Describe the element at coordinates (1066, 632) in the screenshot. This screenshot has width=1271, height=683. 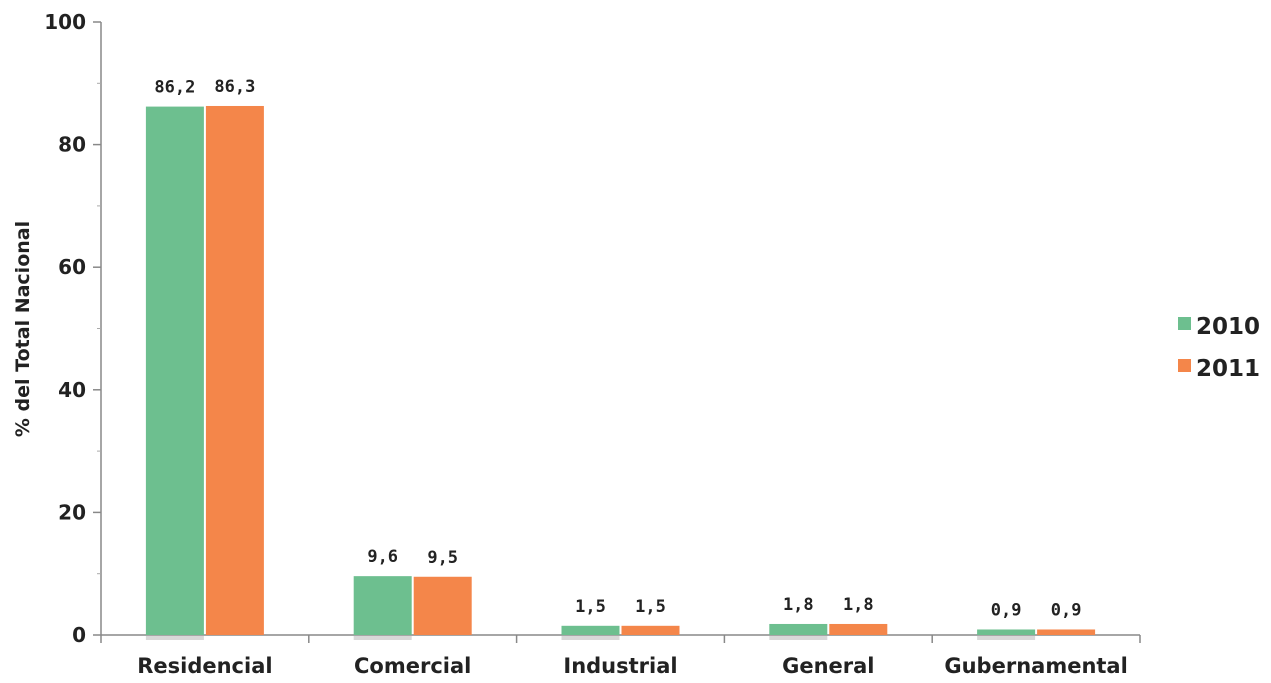
I see `bar-2011-gubernamental` at that location.